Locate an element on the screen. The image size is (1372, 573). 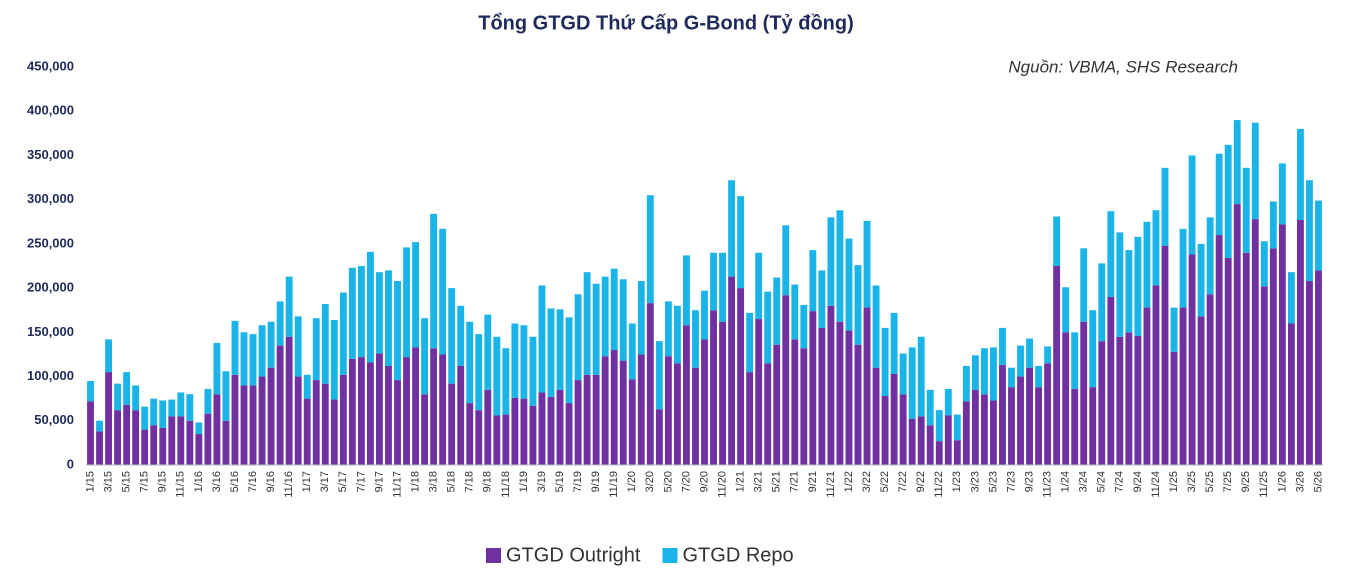
legend-label: GTGD Repo is located at coordinates (737, 555).